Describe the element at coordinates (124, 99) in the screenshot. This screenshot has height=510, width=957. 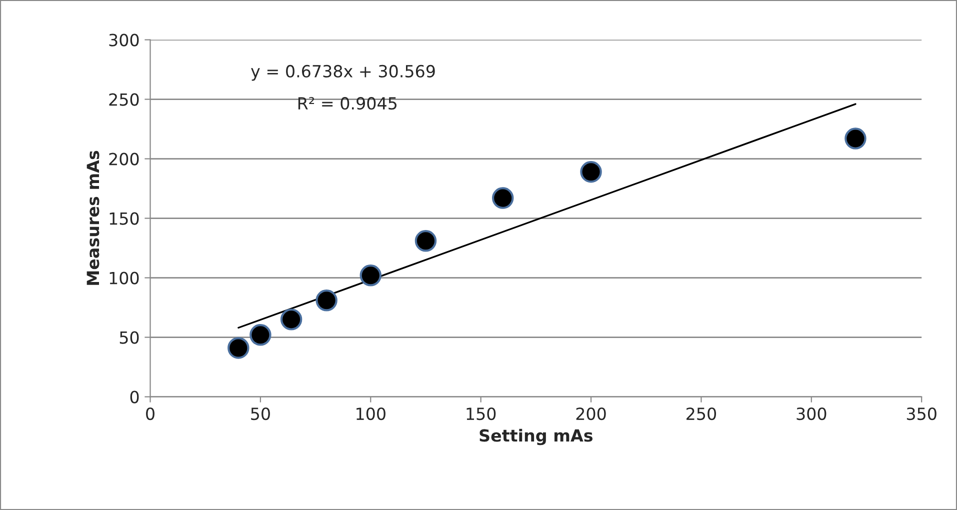
I see `y-tick-label: 250` at that location.